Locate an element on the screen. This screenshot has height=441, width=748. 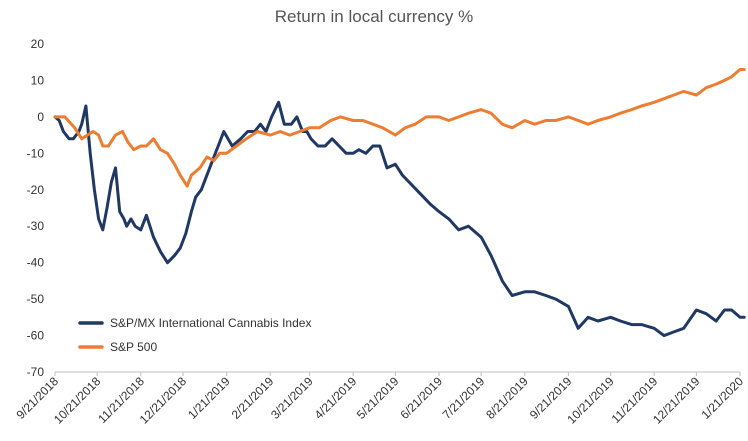
y-tick-label: -40 is located at coordinates (36, 263).